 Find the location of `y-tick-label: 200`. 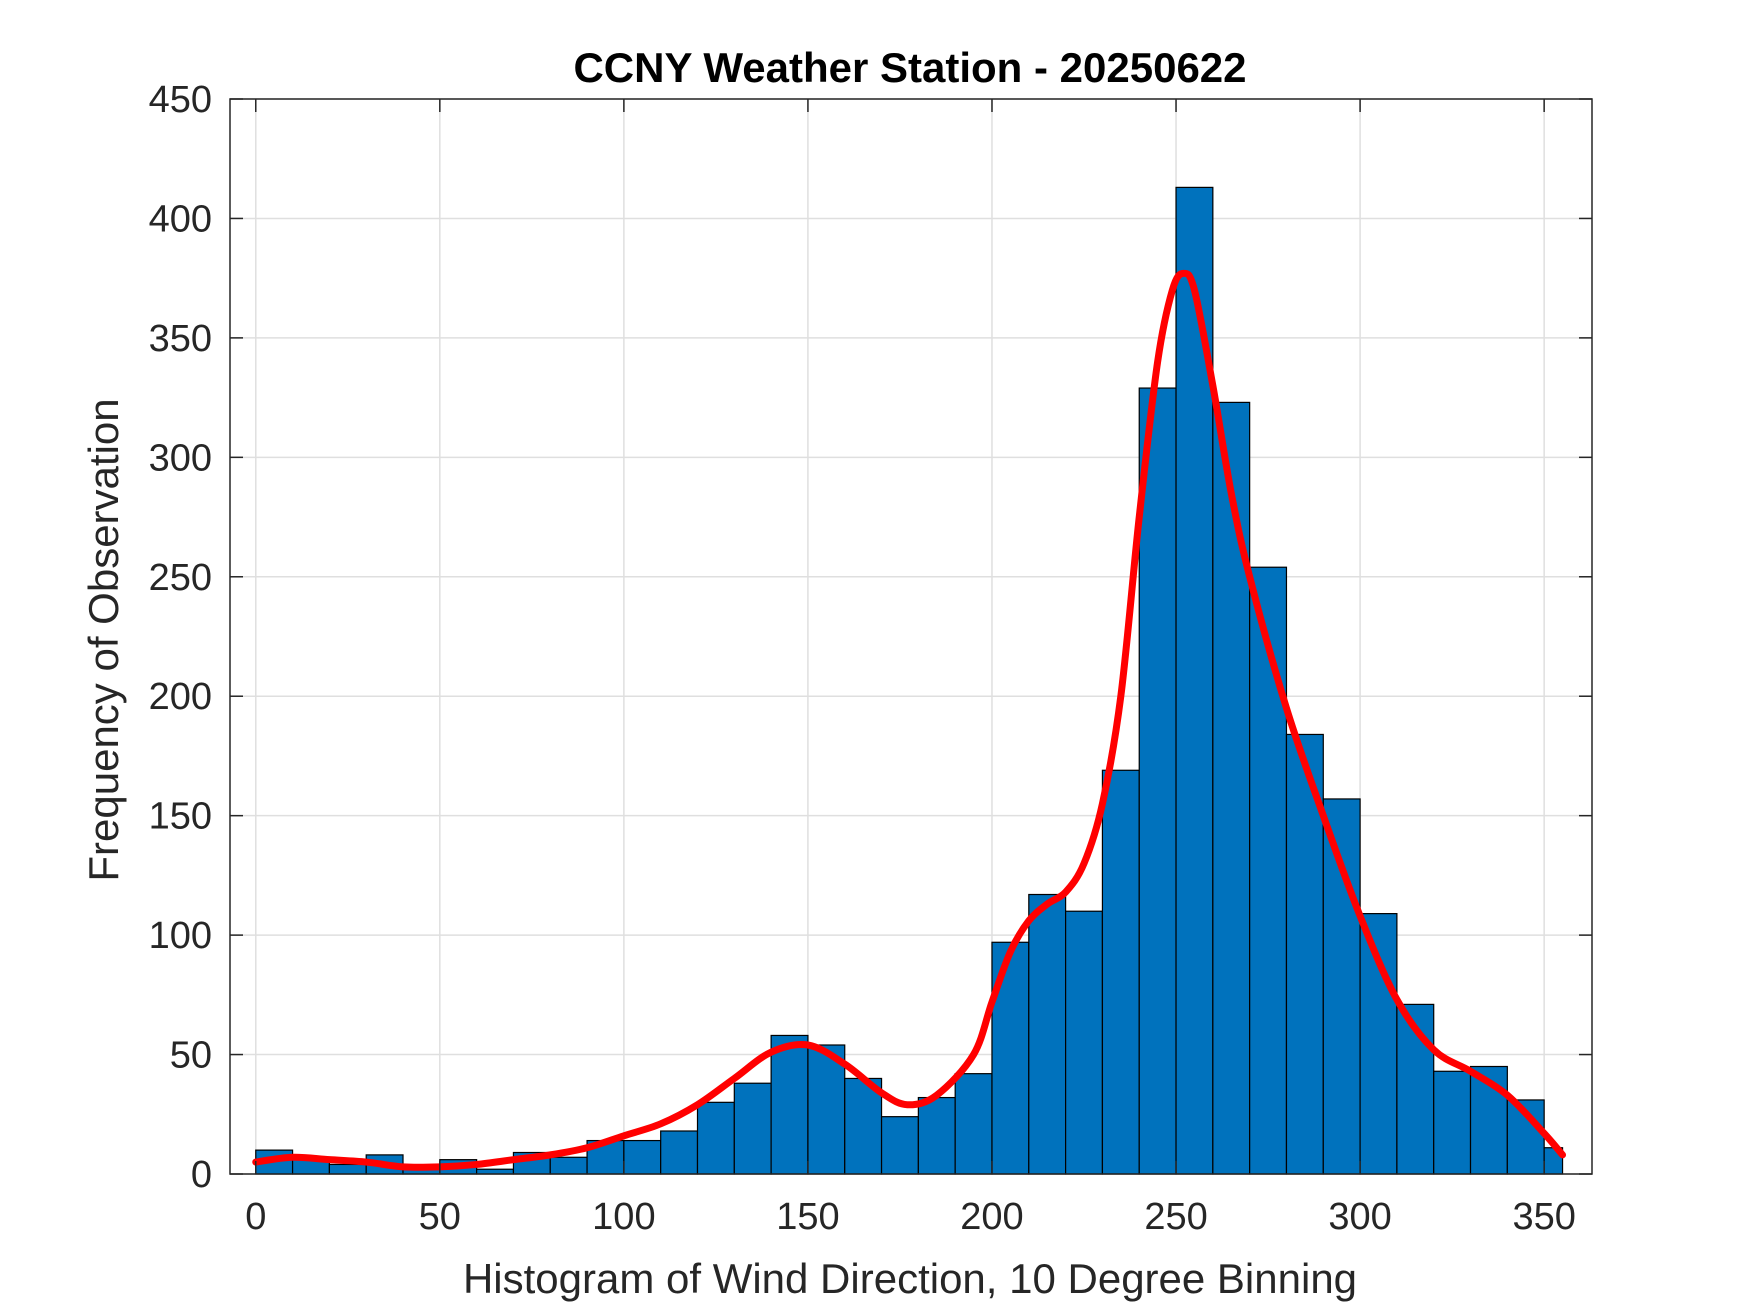

y-tick-label: 200 is located at coordinates (180, 697).